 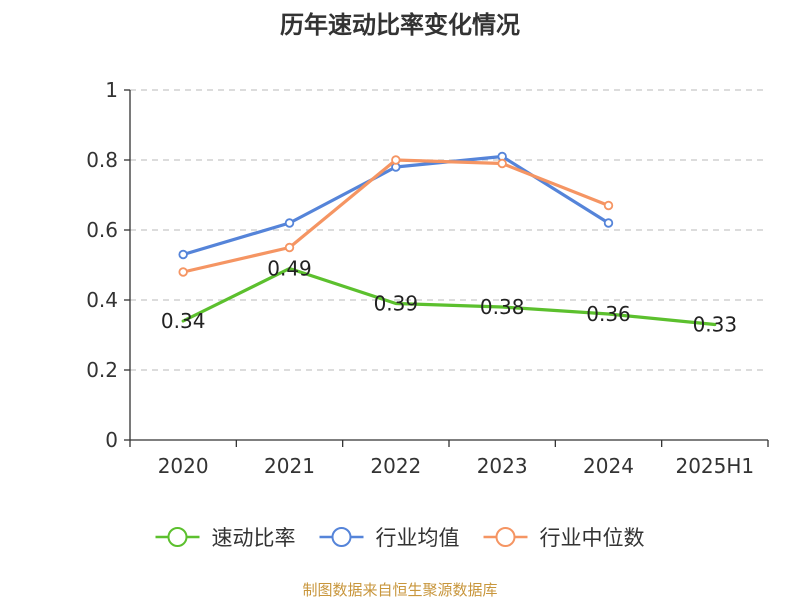 What do you see at coordinates (254, 538) in the screenshot?
I see `legend-label: 速动比率` at bounding box center [254, 538].